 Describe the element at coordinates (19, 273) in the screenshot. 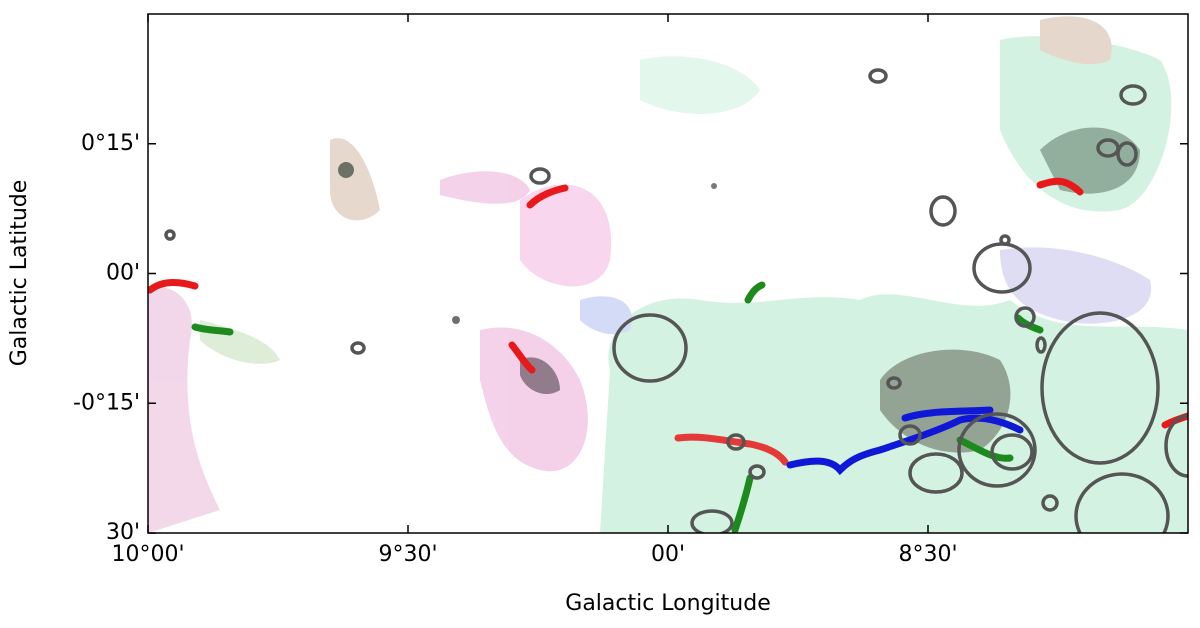

I see `y-axis-label: Galactic Latitude` at that location.